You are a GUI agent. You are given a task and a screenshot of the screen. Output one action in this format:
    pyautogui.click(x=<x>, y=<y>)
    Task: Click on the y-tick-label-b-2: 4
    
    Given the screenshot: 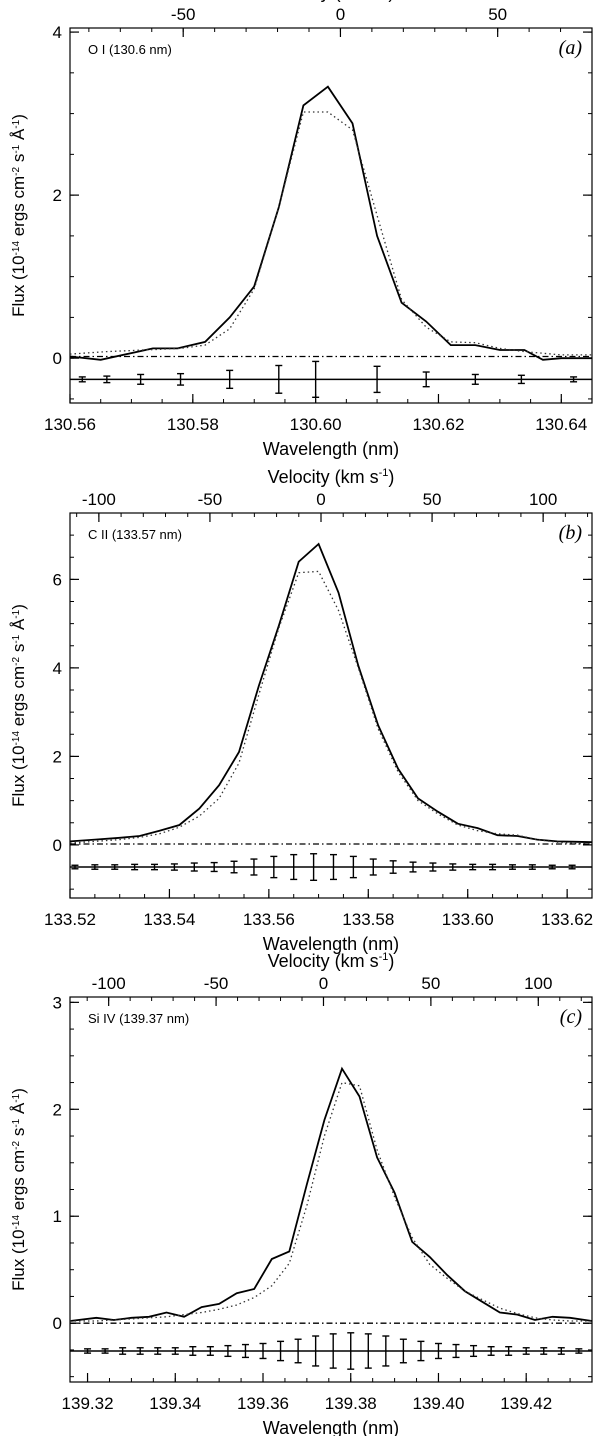 What is the action you would take?
    pyautogui.click(x=57, y=668)
    